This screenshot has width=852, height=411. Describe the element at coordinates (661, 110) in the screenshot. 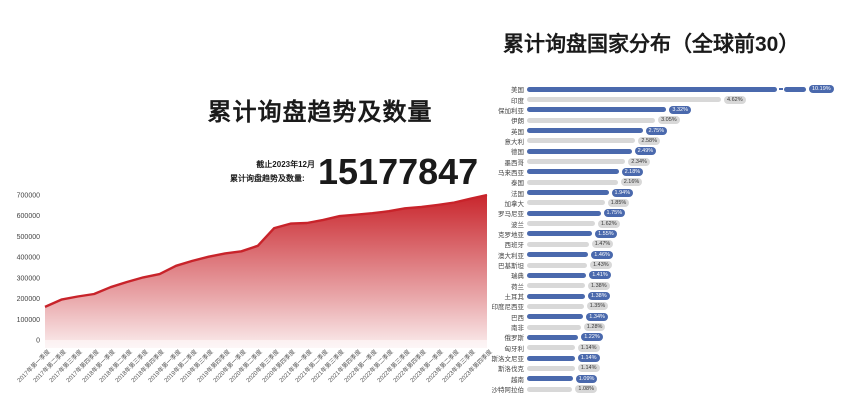

I see `bar-row: 保加利亚 3.32%` at that location.